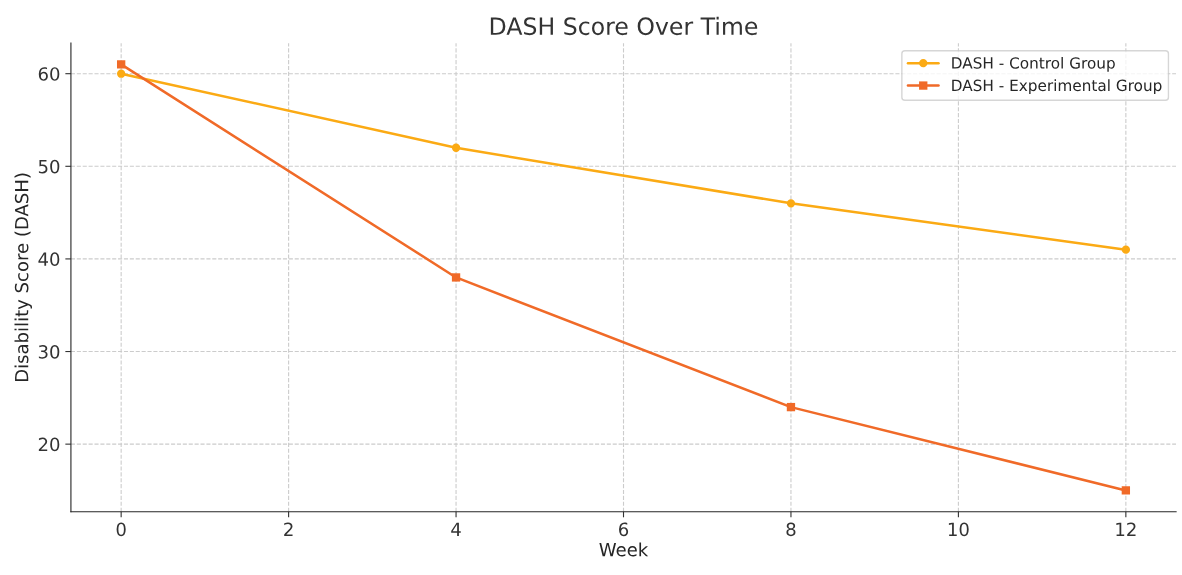 This screenshot has height=575, width=1182. What do you see at coordinates (1126, 529) in the screenshot?
I see `x-tick-label: 12` at bounding box center [1126, 529].